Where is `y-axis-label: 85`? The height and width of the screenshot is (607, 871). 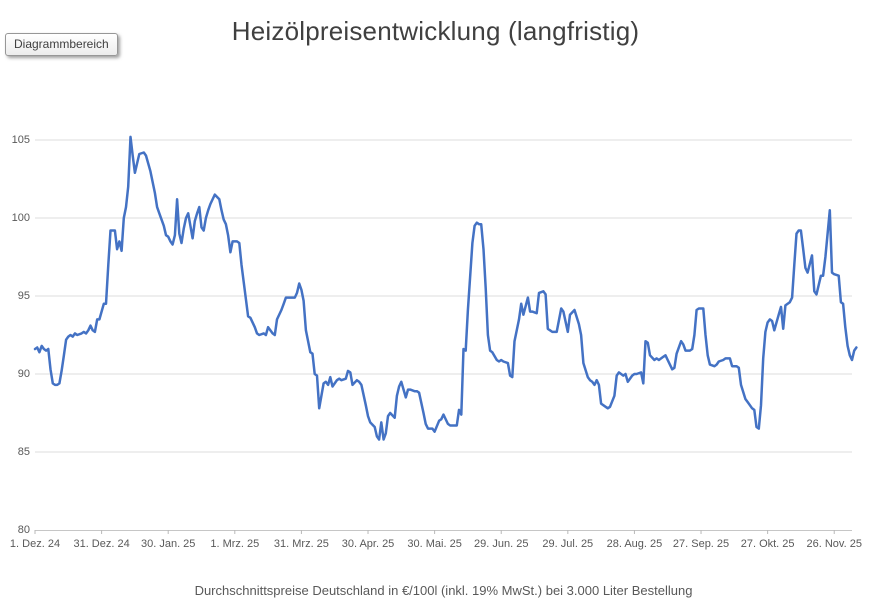
y-axis-label: 85 is located at coordinates (23, 452).